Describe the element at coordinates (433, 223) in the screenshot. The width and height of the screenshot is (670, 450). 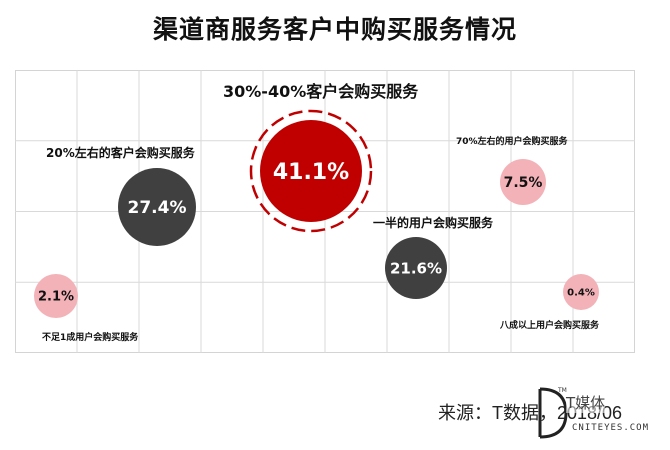
I see `label-half: 一半的用户会购买服务` at that location.